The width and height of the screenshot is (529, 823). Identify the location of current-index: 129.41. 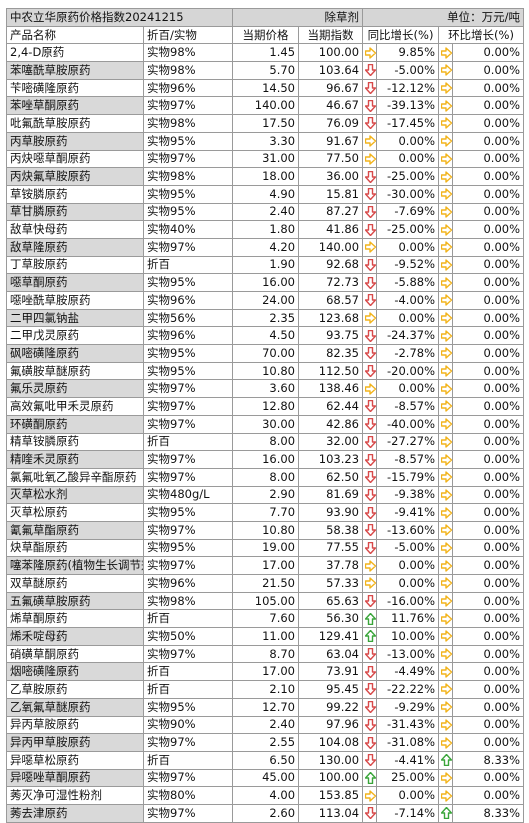
(331, 636).